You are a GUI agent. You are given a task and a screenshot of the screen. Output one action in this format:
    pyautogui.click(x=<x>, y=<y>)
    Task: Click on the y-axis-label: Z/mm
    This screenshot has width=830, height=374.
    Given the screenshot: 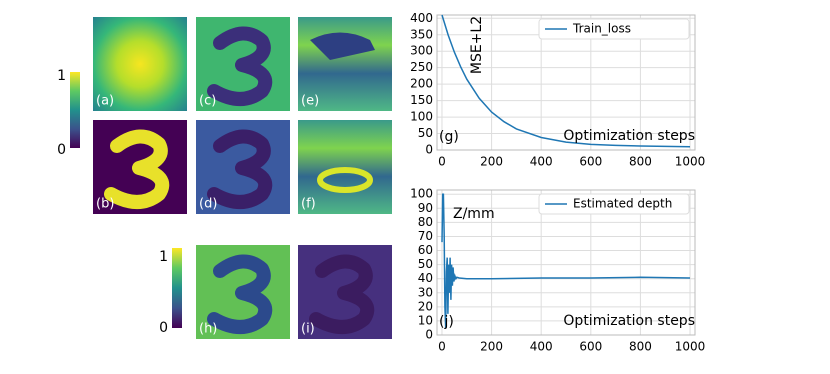 What is the action you would take?
    pyautogui.click(x=474, y=214)
    